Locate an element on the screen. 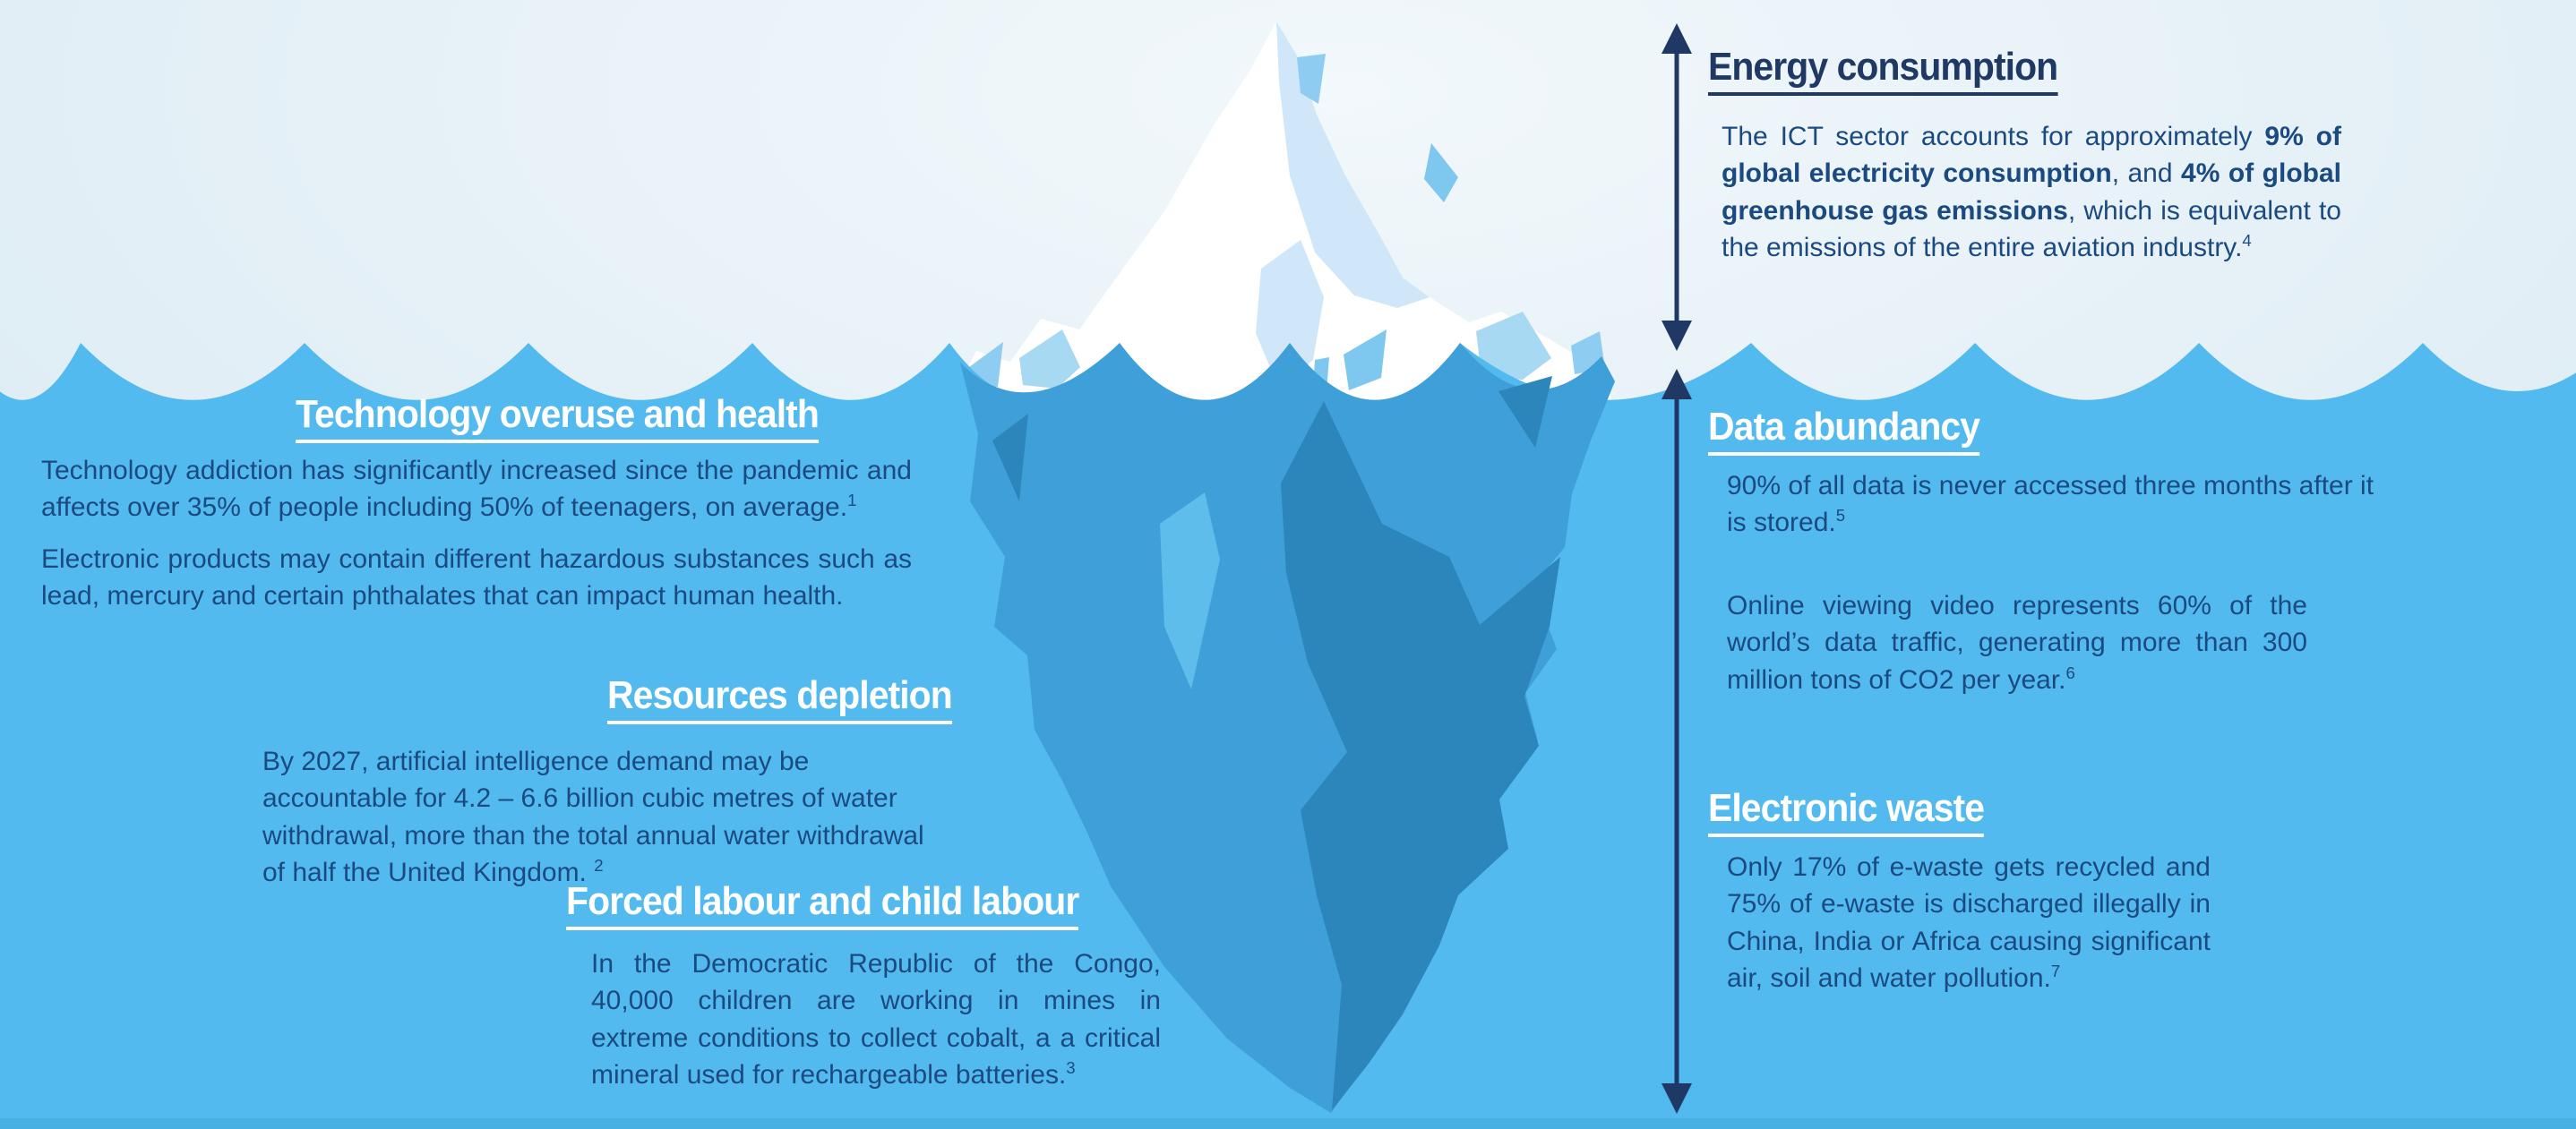  iceberg-above-water is located at coordinates (1282, 215).